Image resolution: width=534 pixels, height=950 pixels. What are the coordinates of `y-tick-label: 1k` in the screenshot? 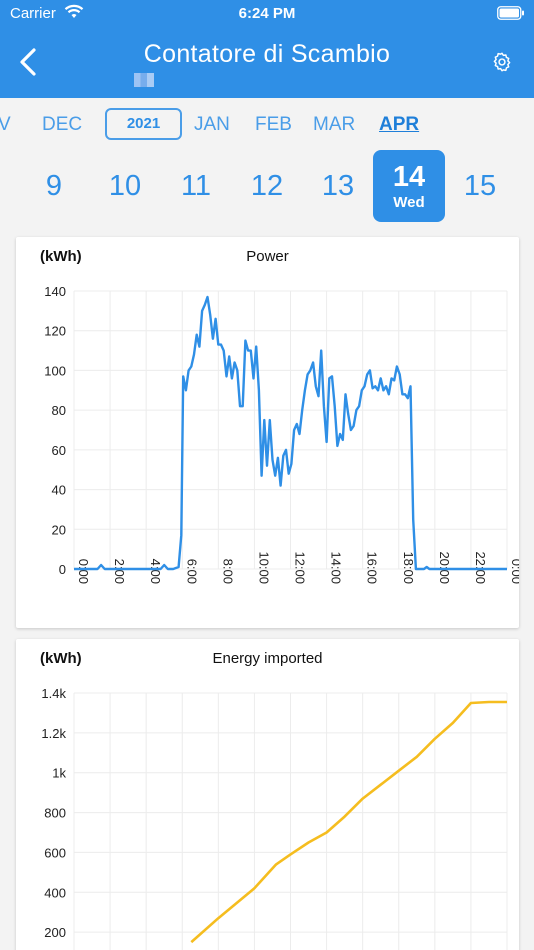 It's located at (59, 773).